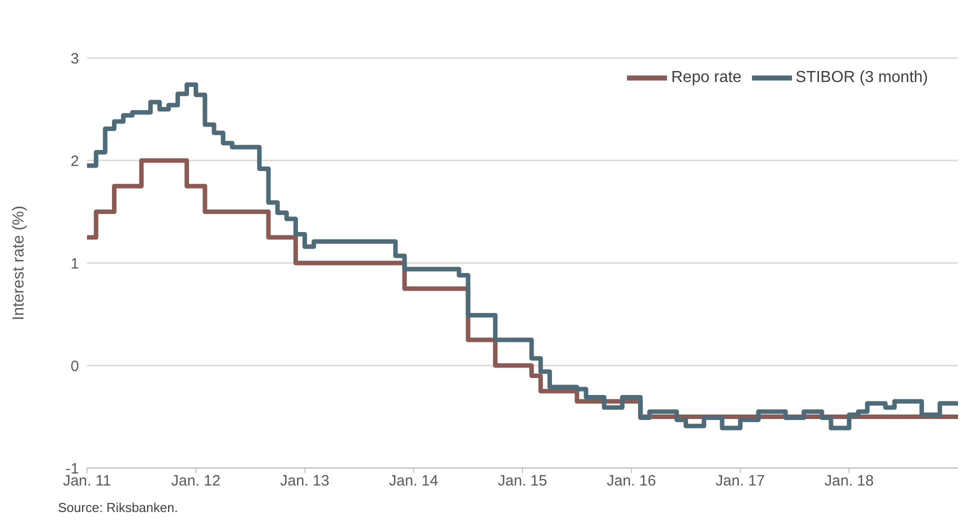 Image resolution: width=966 pixels, height=527 pixels. I want to click on x-tick-label: Jan. 17, so click(740, 481).